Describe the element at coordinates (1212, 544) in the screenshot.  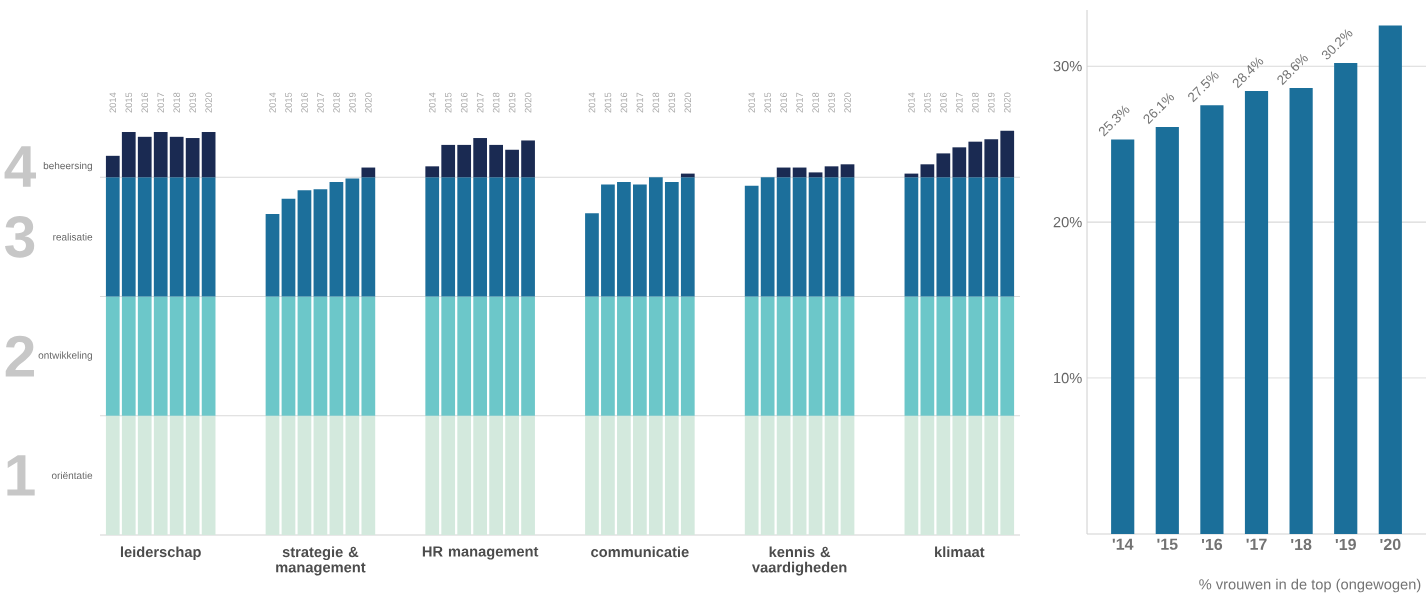
I see `x-tick-label: '16` at that location.